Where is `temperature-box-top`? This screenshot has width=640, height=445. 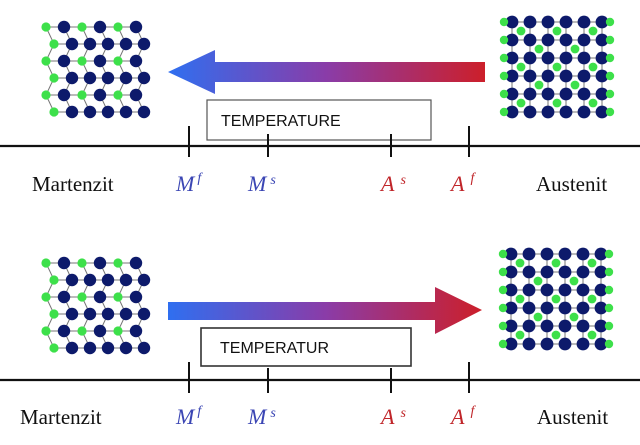 temperature-box-top is located at coordinates (319, 120).